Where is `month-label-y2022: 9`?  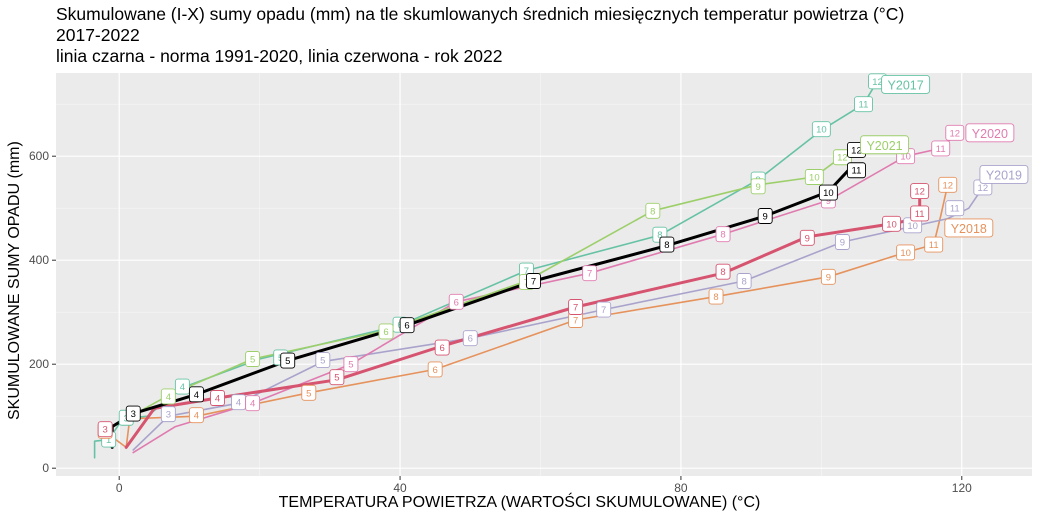
month-label-y2022: 9 is located at coordinates (807, 238).